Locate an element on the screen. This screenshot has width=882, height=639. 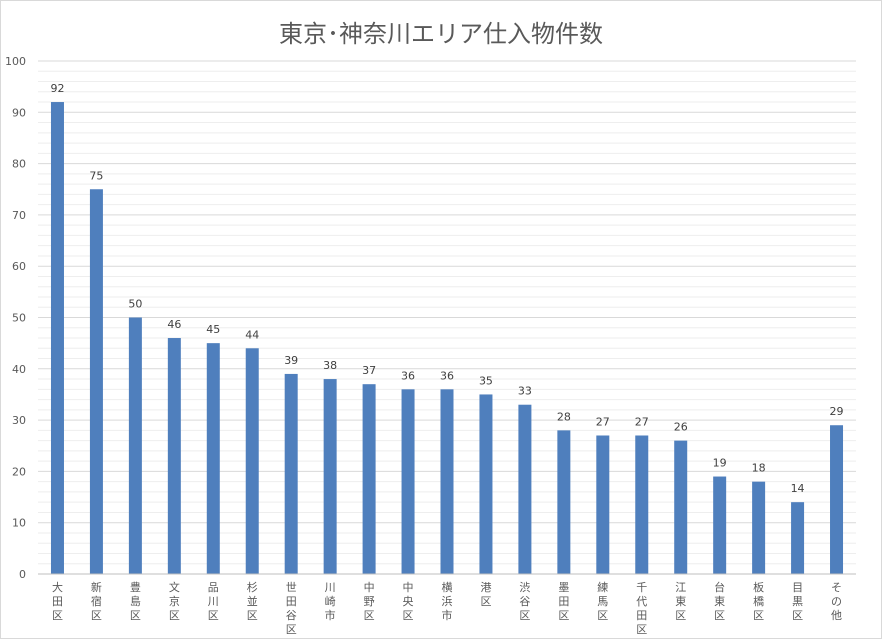
y-tick-label: 80 is located at coordinates (19, 164).